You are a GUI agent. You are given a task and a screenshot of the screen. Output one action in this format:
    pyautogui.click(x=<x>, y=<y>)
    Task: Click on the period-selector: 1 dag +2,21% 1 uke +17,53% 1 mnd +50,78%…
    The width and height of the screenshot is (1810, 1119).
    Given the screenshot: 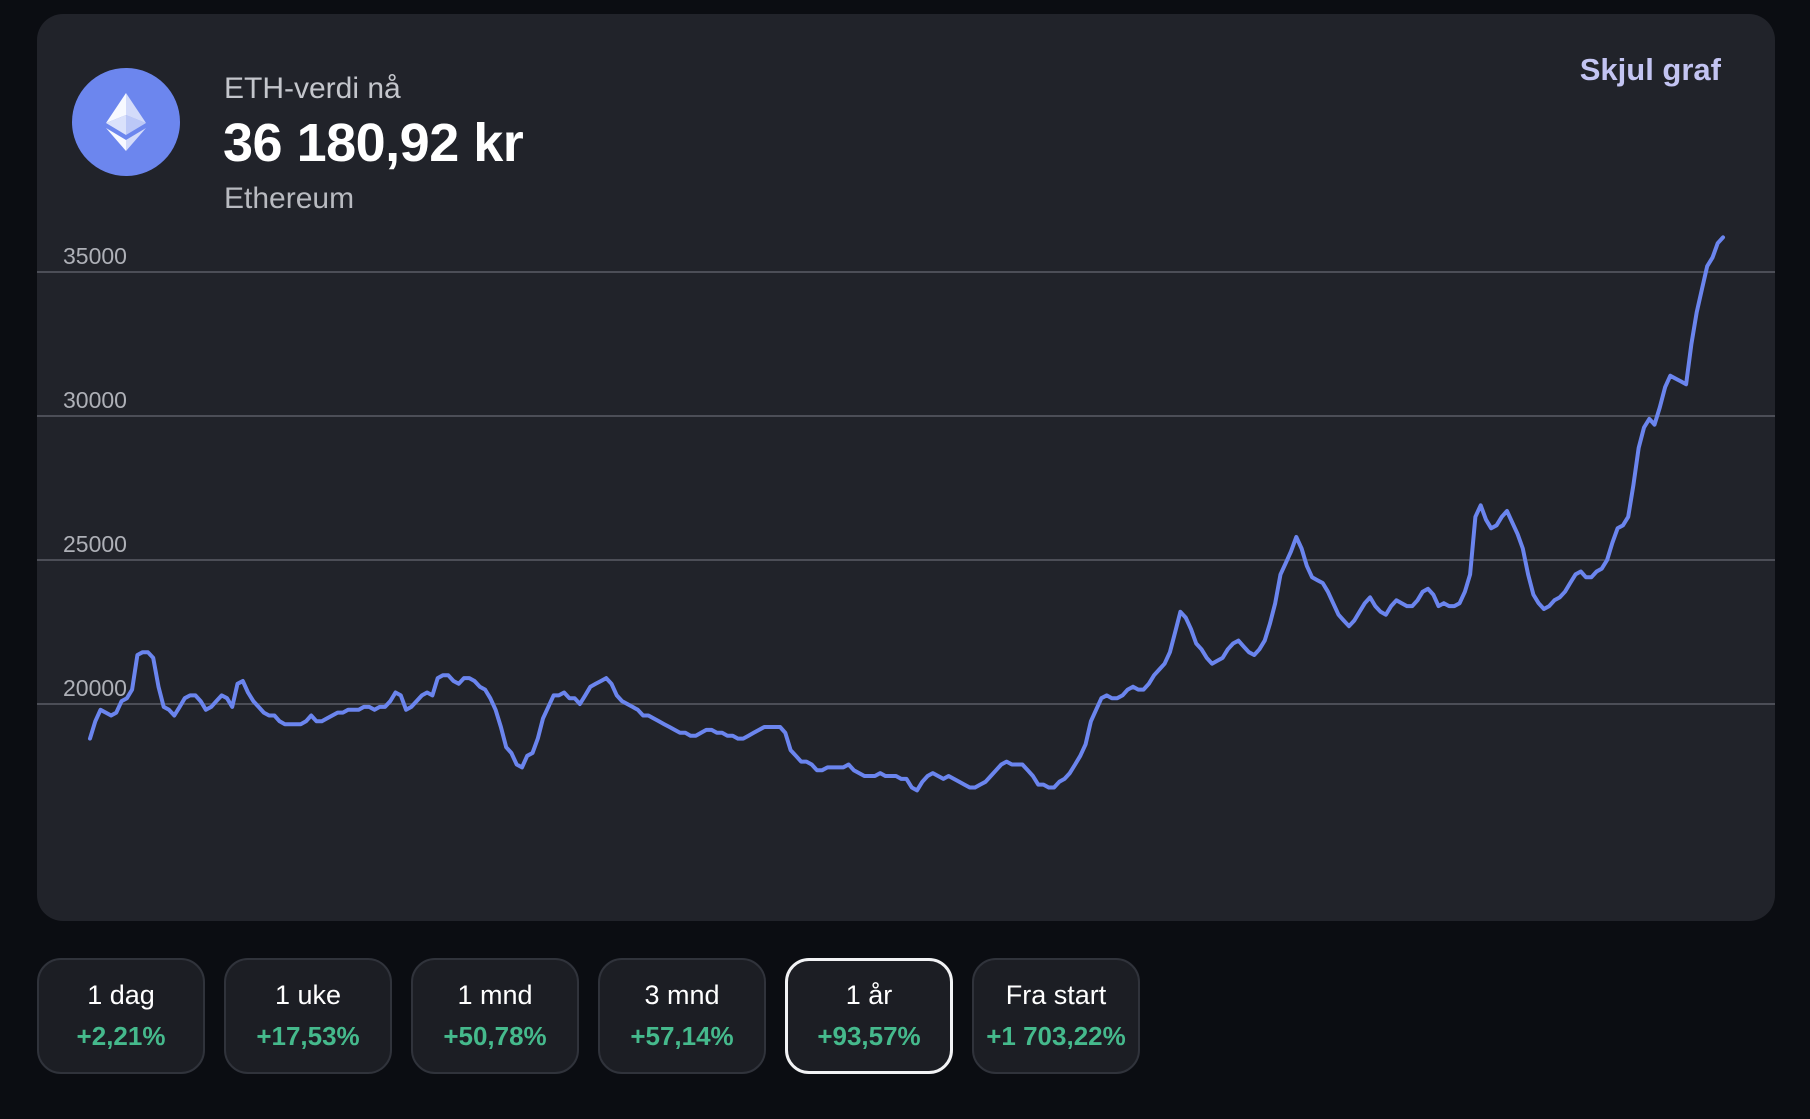 What is the action you would take?
    pyautogui.click(x=588, y=1016)
    